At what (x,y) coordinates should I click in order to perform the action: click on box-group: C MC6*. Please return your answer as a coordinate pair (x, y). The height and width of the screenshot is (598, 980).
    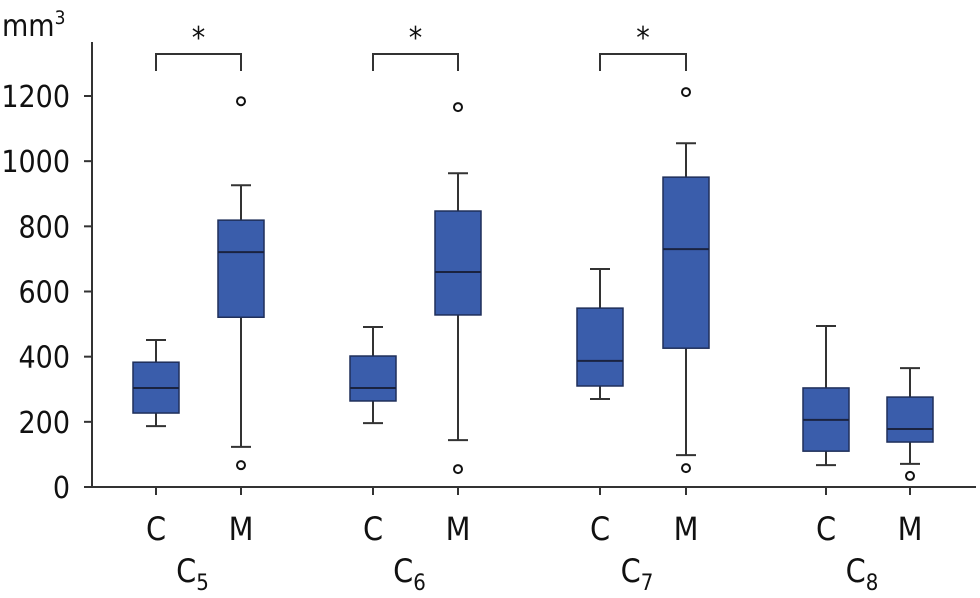
    Looking at the image, I should click on (415, 308).